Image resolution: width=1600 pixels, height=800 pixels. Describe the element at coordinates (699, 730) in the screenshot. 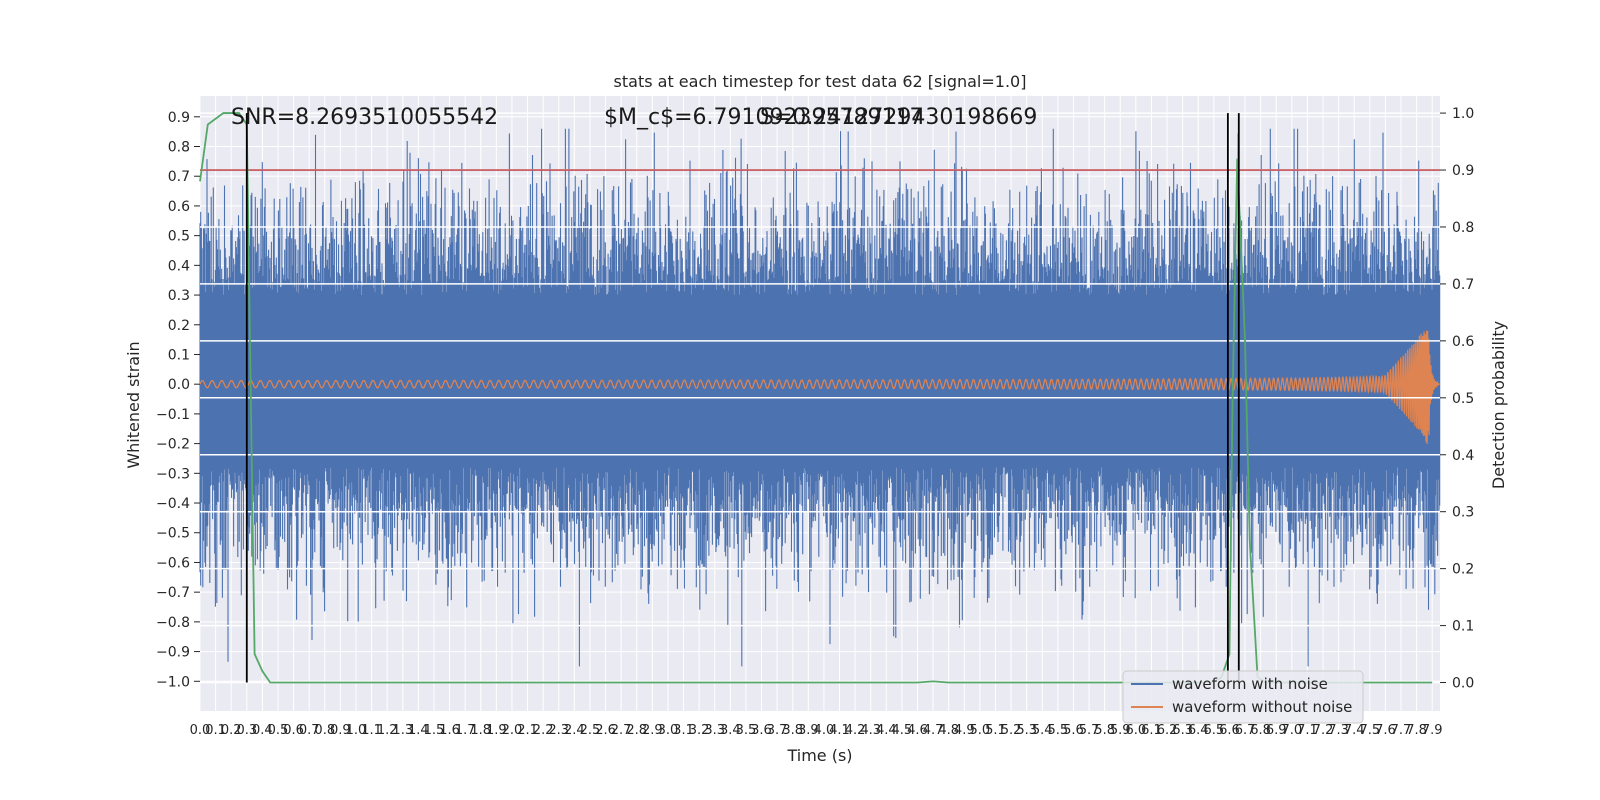

I see `x-tick-label: 3.2` at that location.